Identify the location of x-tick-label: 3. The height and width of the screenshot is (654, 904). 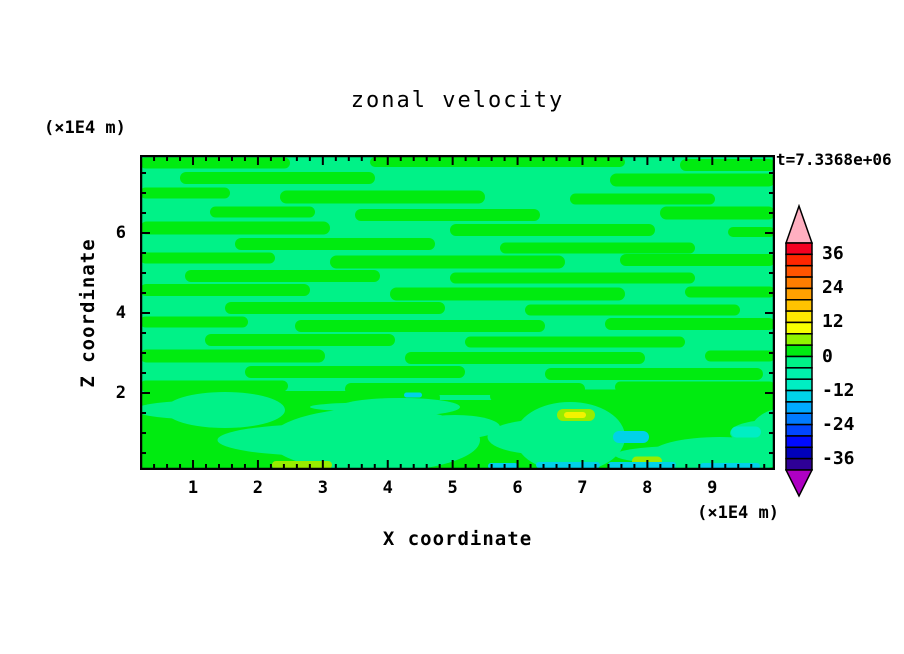
(322, 488).